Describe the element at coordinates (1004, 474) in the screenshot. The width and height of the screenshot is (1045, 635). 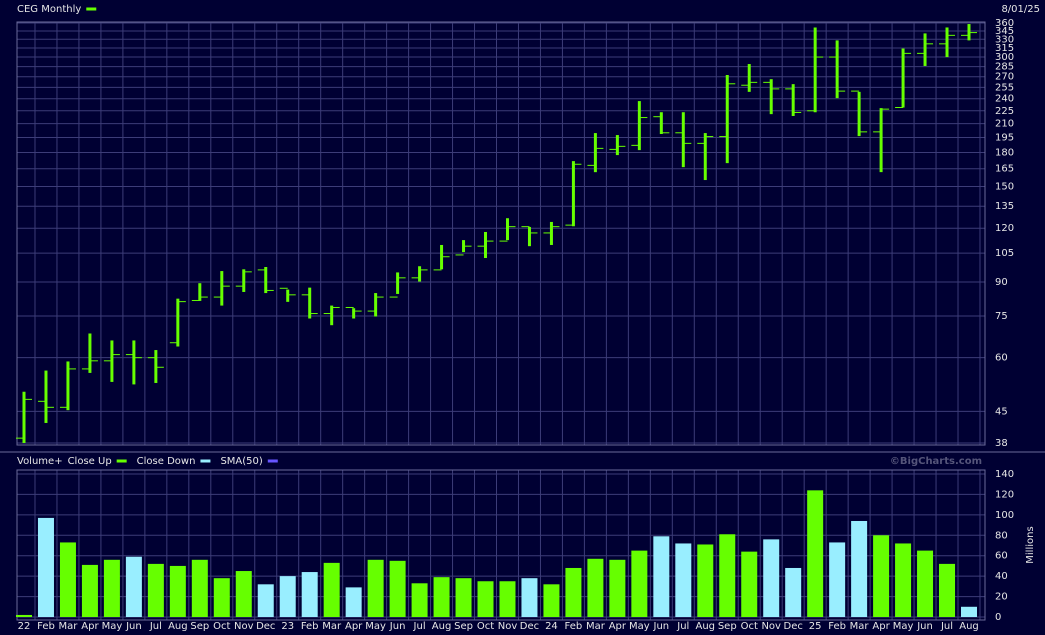
I see `y-tick-label: 140` at that location.